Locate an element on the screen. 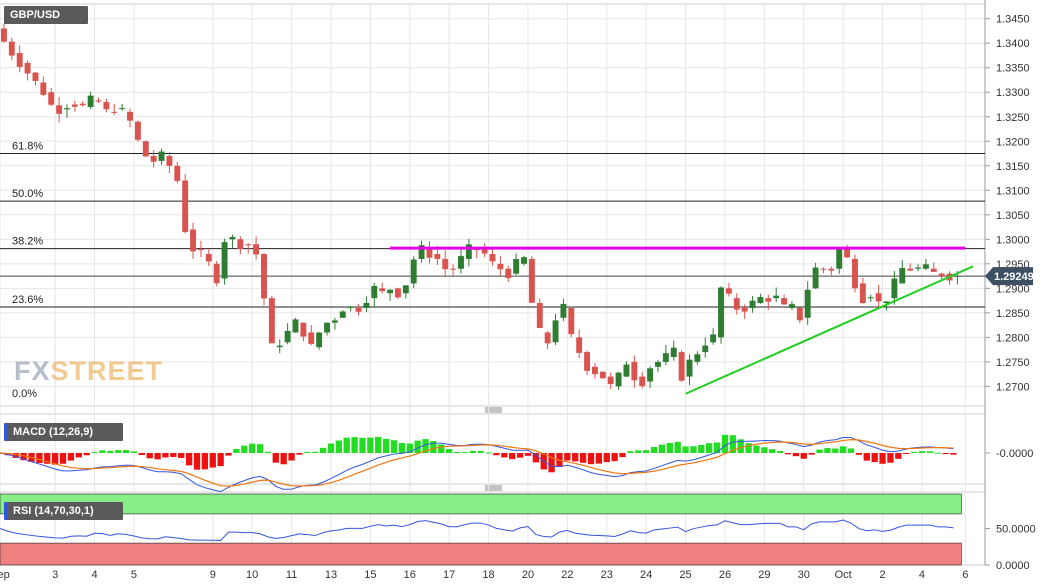 Image resolution: width=1060 pixels, height=587 pixels. macd-line is located at coordinates (477, 465).